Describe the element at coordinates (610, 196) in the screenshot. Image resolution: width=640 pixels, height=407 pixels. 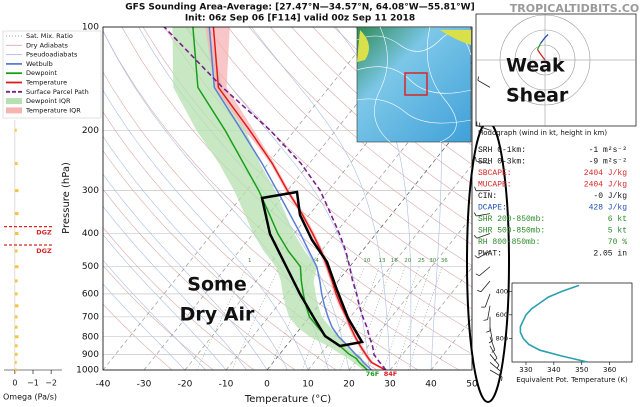
I see `param-value: -0 J/kg` at that location.